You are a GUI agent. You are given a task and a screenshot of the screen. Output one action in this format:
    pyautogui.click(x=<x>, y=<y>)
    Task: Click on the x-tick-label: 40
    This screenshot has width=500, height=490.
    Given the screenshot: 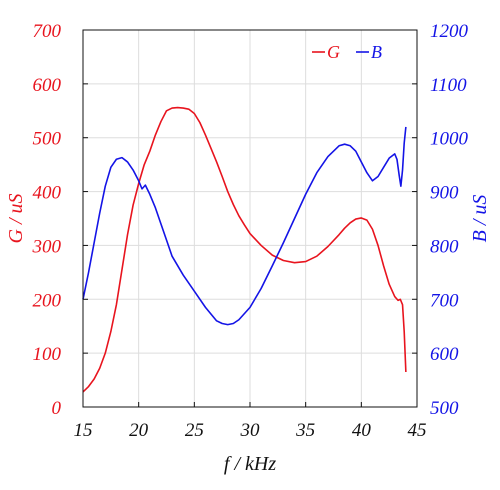 What is the action you would take?
    pyautogui.click(x=362, y=430)
    